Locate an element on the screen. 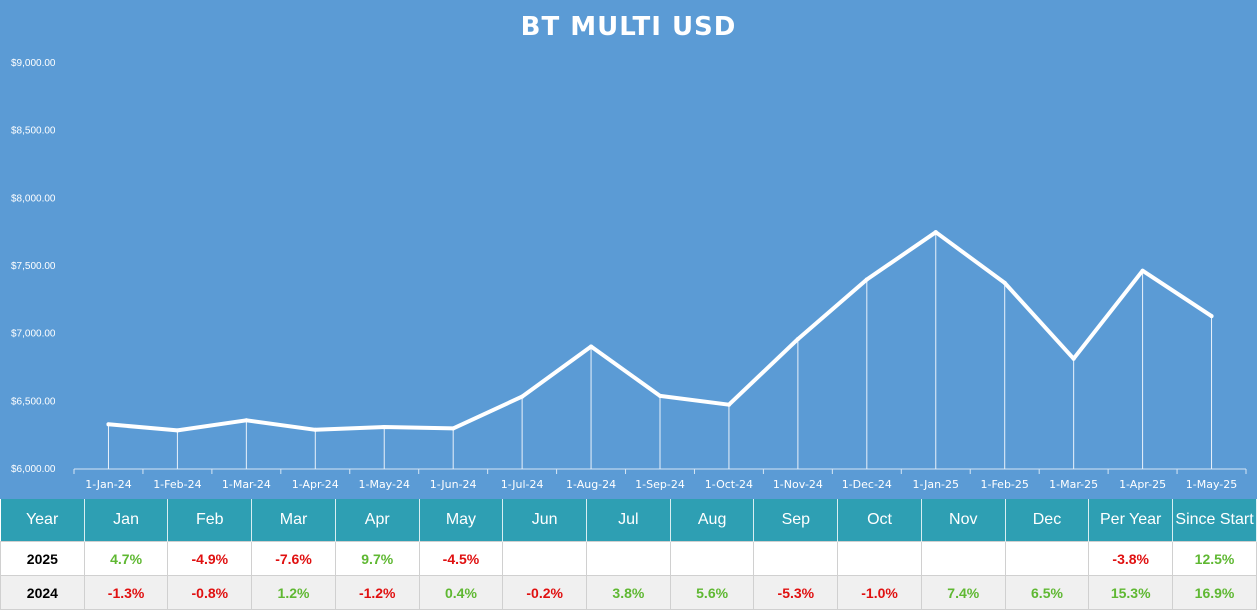  return-cell: 5.6% is located at coordinates (712, 592).